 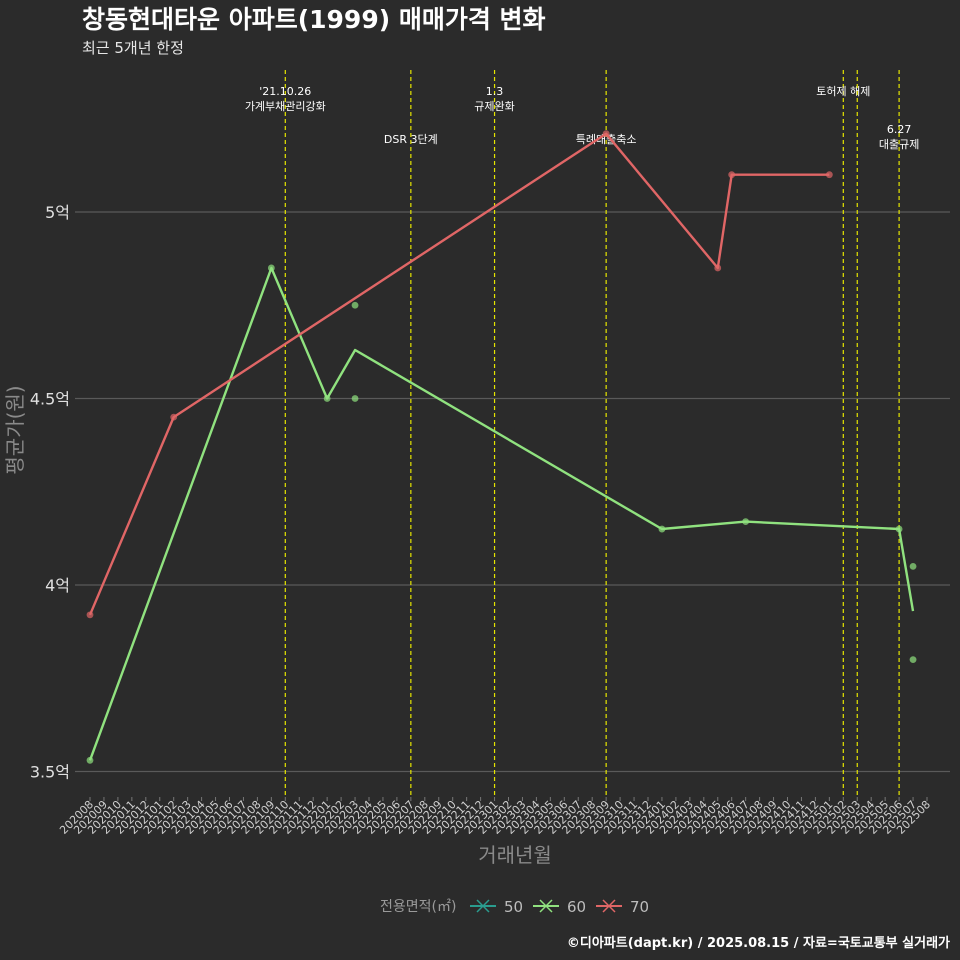 I want to click on event-label: 1.3, so click(x=495, y=91).